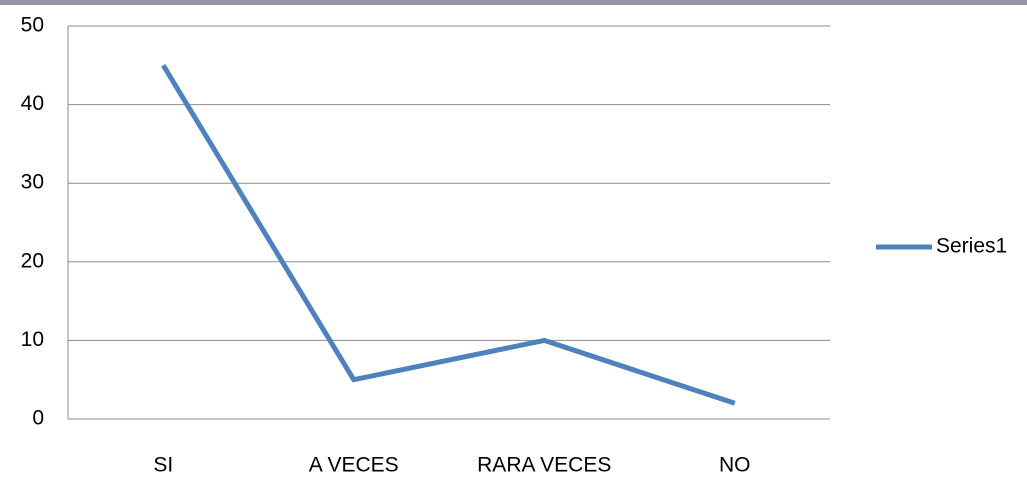 Image resolution: width=1027 pixels, height=479 pixels. Describe the element at coordinates (38, 418) in the screenshot. I see `y-tick-label: 0` at that location.